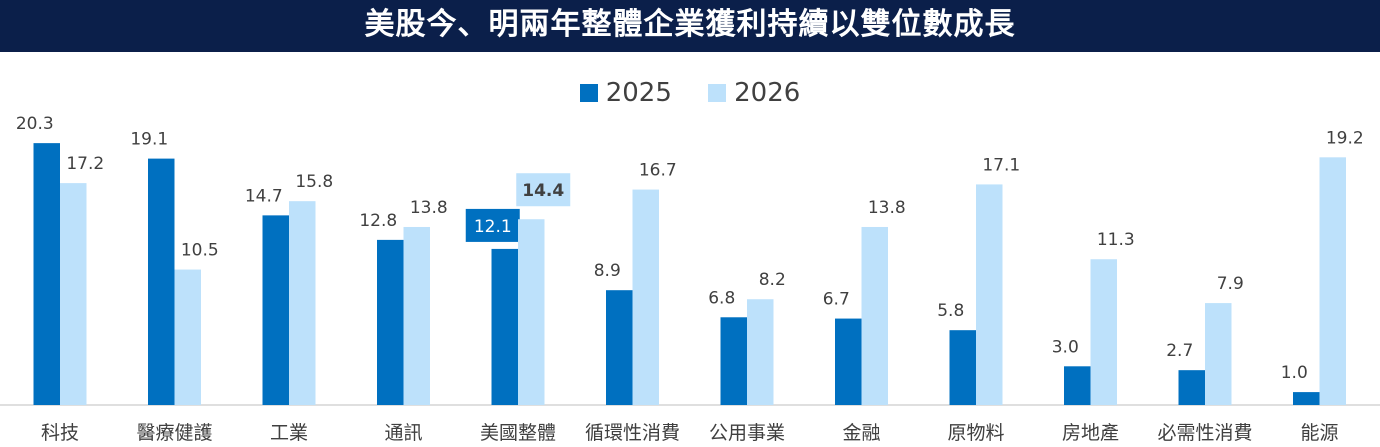  I want to click on data-label: 17.1, so click(1001, 165).